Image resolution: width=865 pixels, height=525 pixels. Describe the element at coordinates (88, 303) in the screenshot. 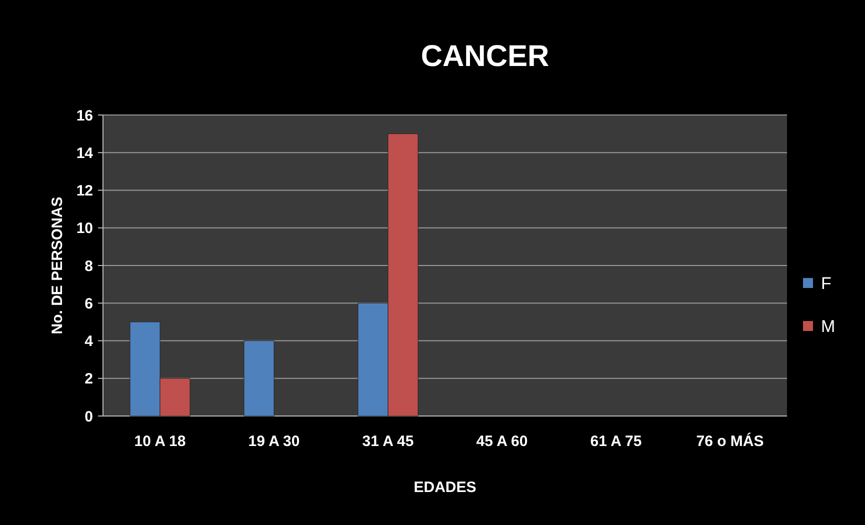

I see `y-tick-label: 6` at that location.